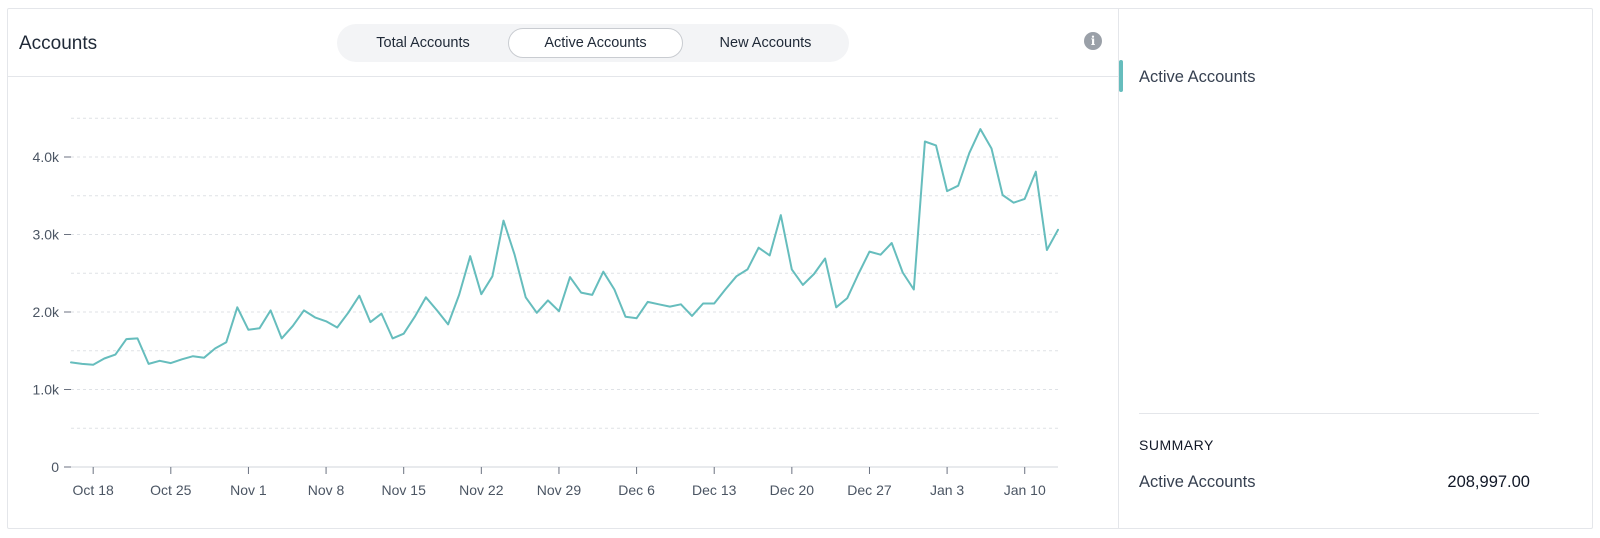 The image size is (1600, 538). What do you see at coordinates (46, 312) in the screenshot?
I see `y-tick-label: 2.0k` at bounding box center [46, 312].